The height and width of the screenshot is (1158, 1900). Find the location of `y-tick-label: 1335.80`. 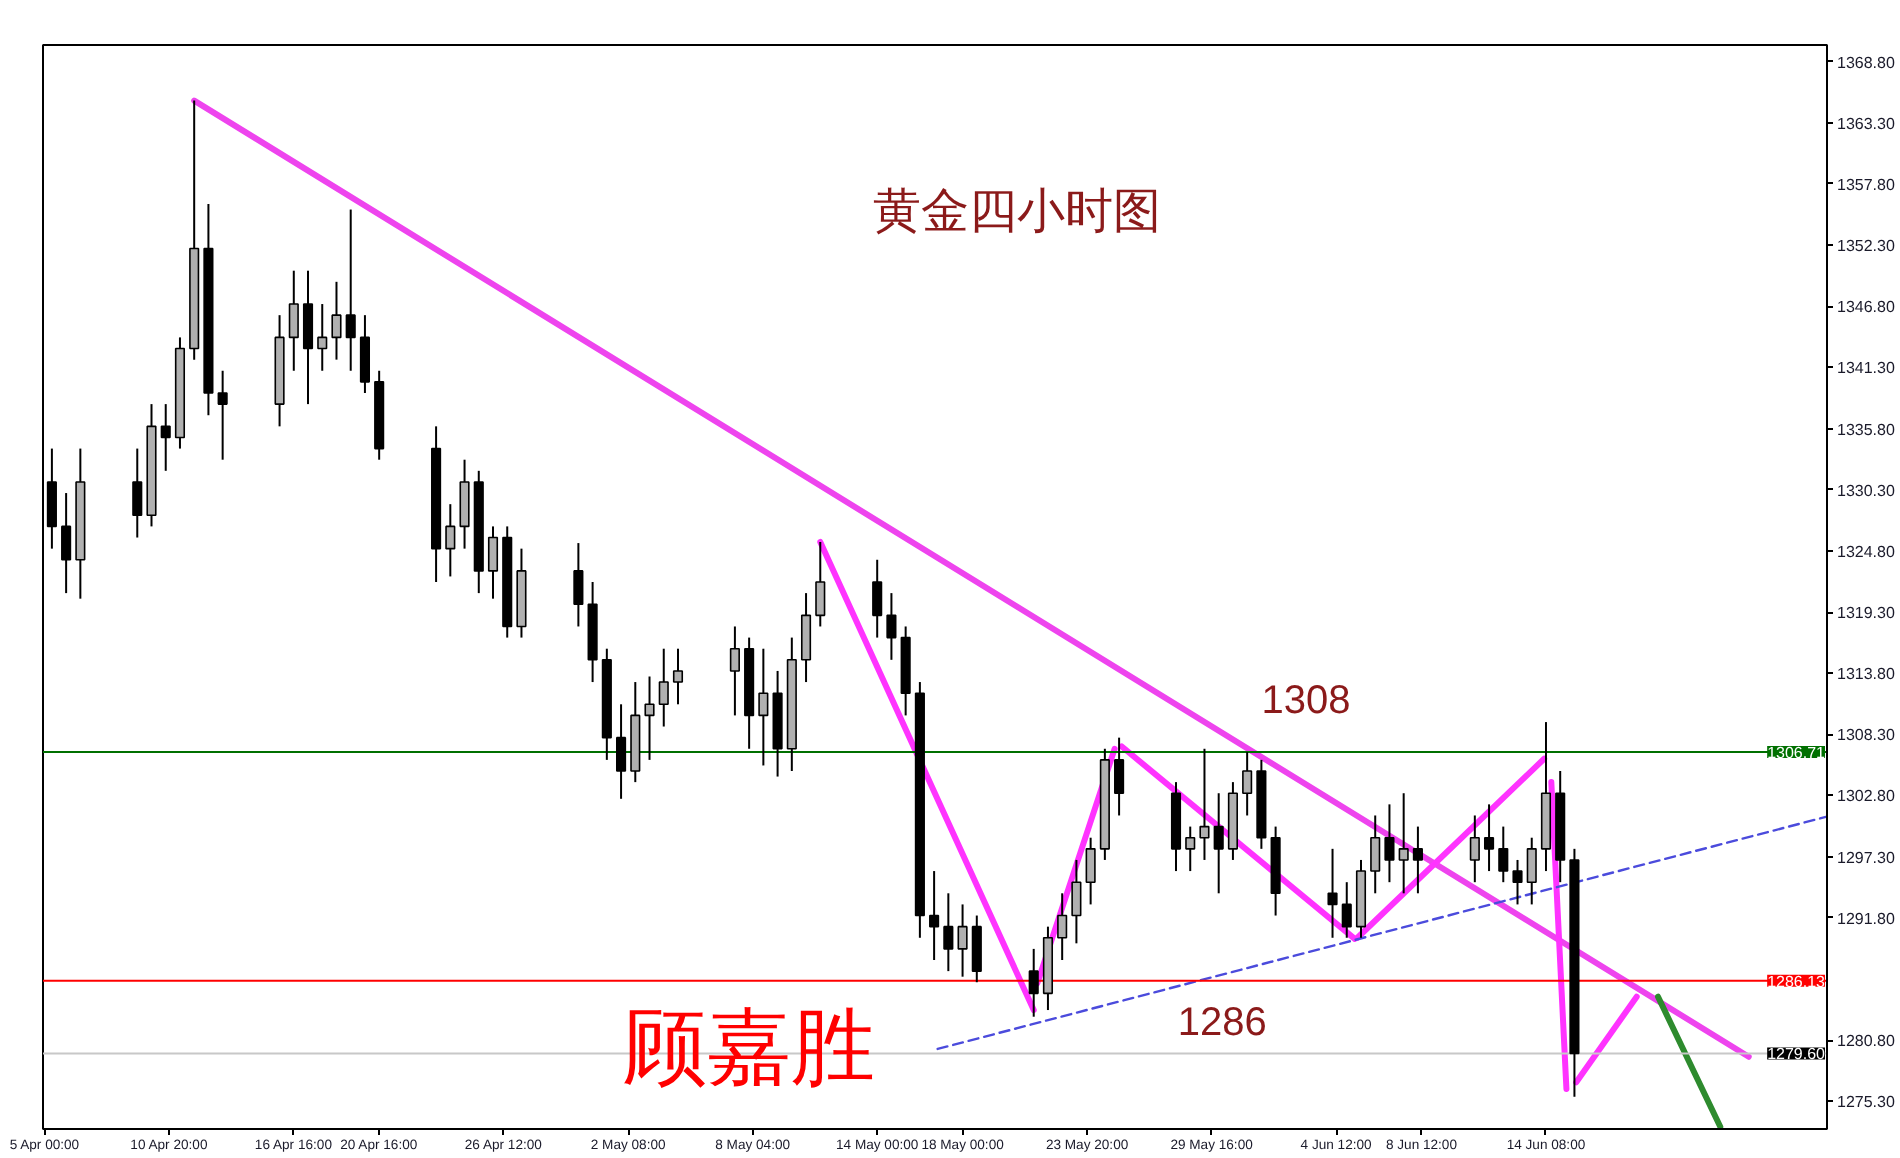

y-tick-label: 1335.80 is located at coordinates (1866, 429).